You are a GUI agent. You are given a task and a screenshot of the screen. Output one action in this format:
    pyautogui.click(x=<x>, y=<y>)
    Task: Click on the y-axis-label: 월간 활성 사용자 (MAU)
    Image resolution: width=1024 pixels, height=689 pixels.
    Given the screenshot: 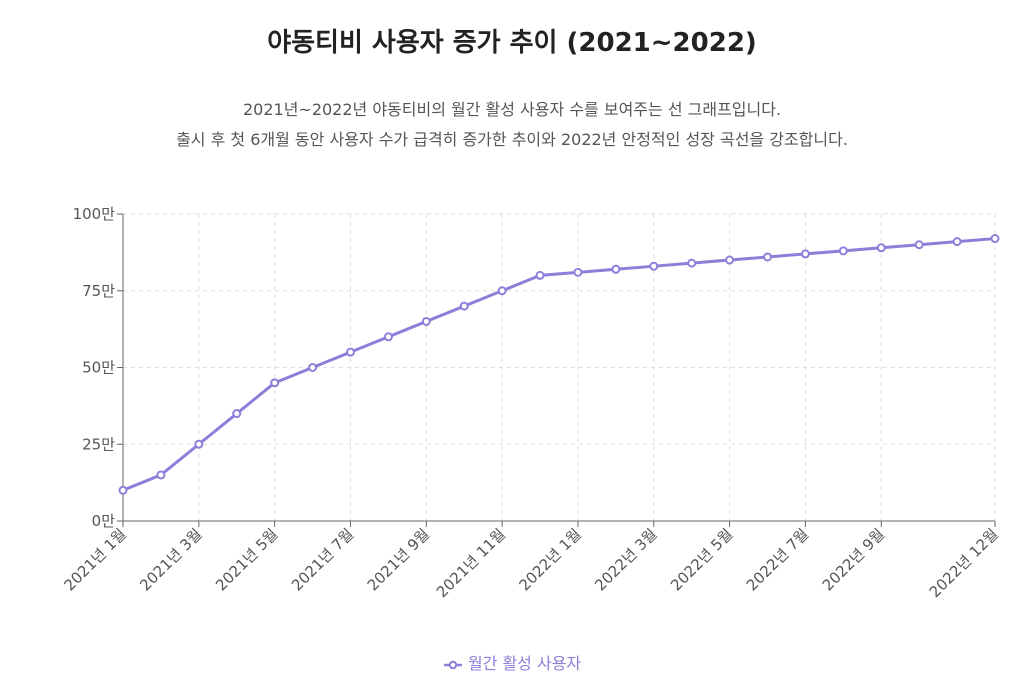 What is the action you would take?
    pyautogui.click(x=36, y=289)
    